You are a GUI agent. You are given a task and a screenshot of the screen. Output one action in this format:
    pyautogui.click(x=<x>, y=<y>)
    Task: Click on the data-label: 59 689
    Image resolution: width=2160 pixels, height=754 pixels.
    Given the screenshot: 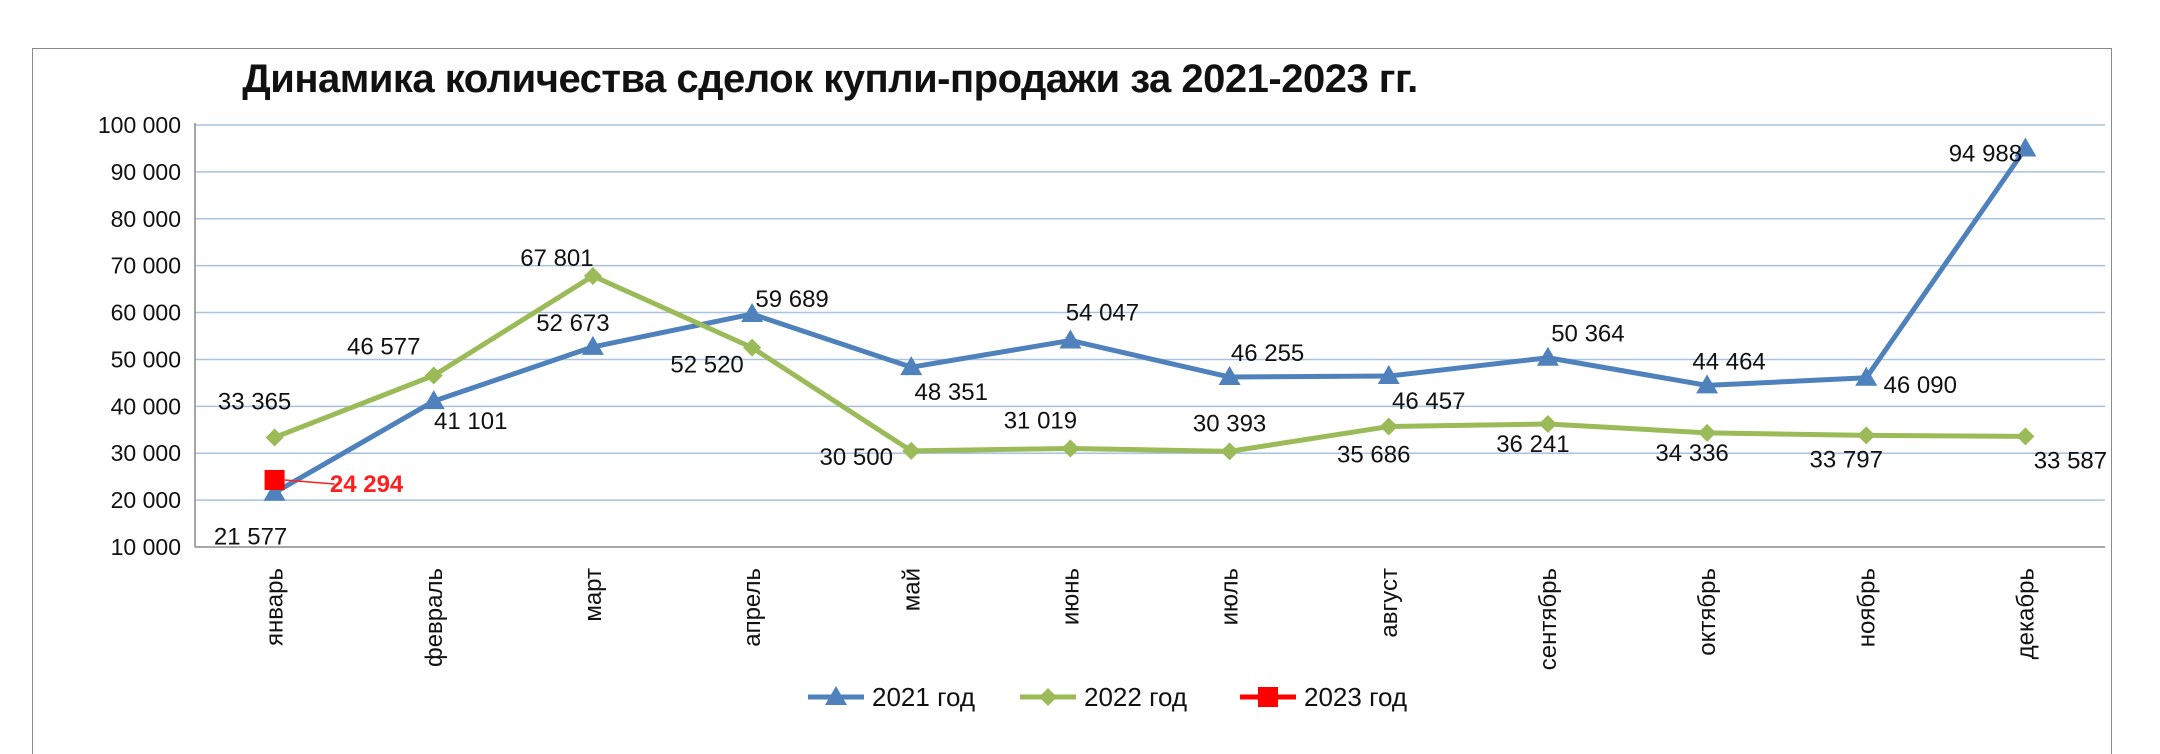 What is the action you would take?
    pyautogui.click(x=791, y=299)
    